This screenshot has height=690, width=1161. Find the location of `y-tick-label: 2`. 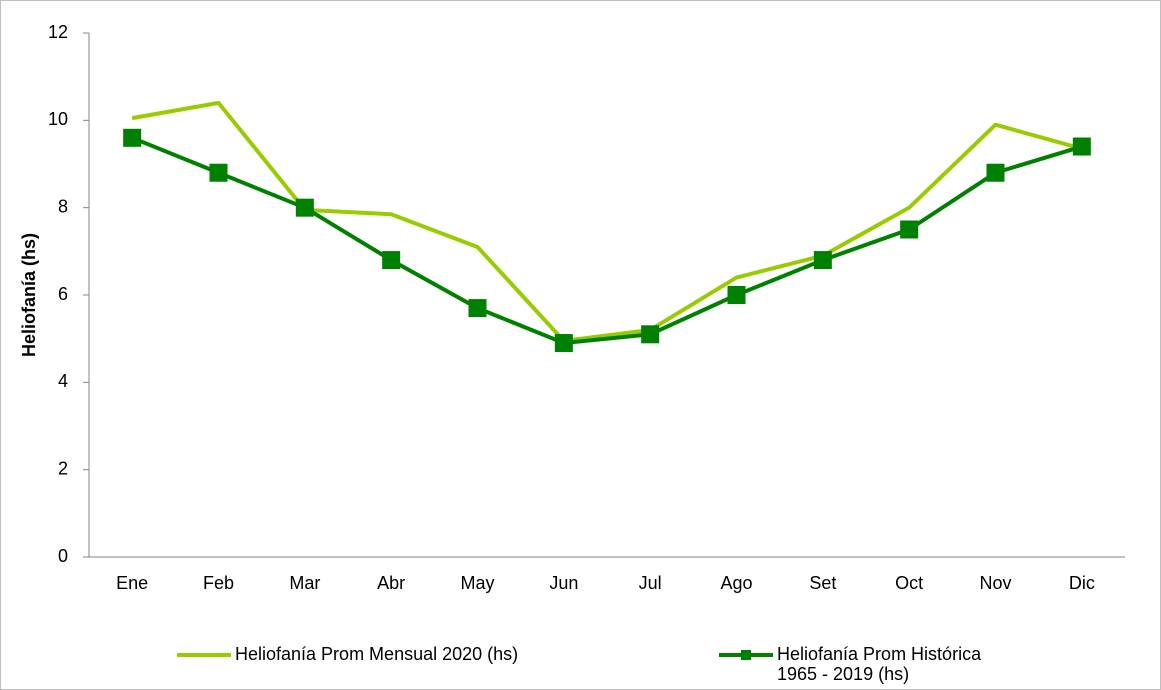

y-tick-label: 2 is located at coordinates (63, 468).